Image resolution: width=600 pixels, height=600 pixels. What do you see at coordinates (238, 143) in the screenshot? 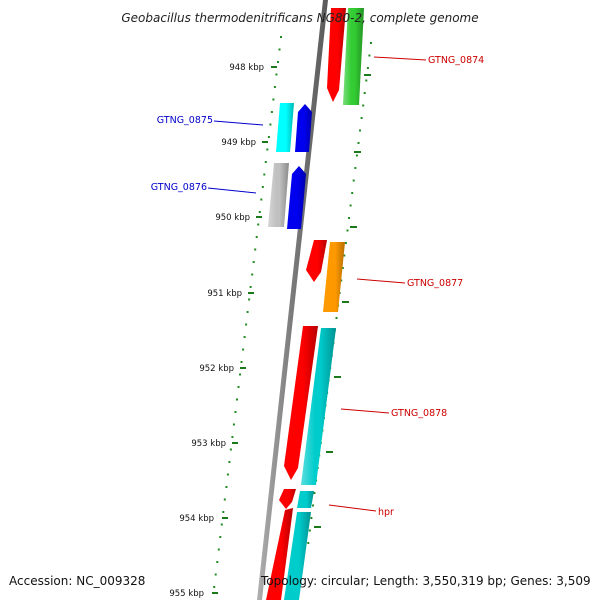
I see `tick-label: 949 kbp` at bounding box center [238, 143].